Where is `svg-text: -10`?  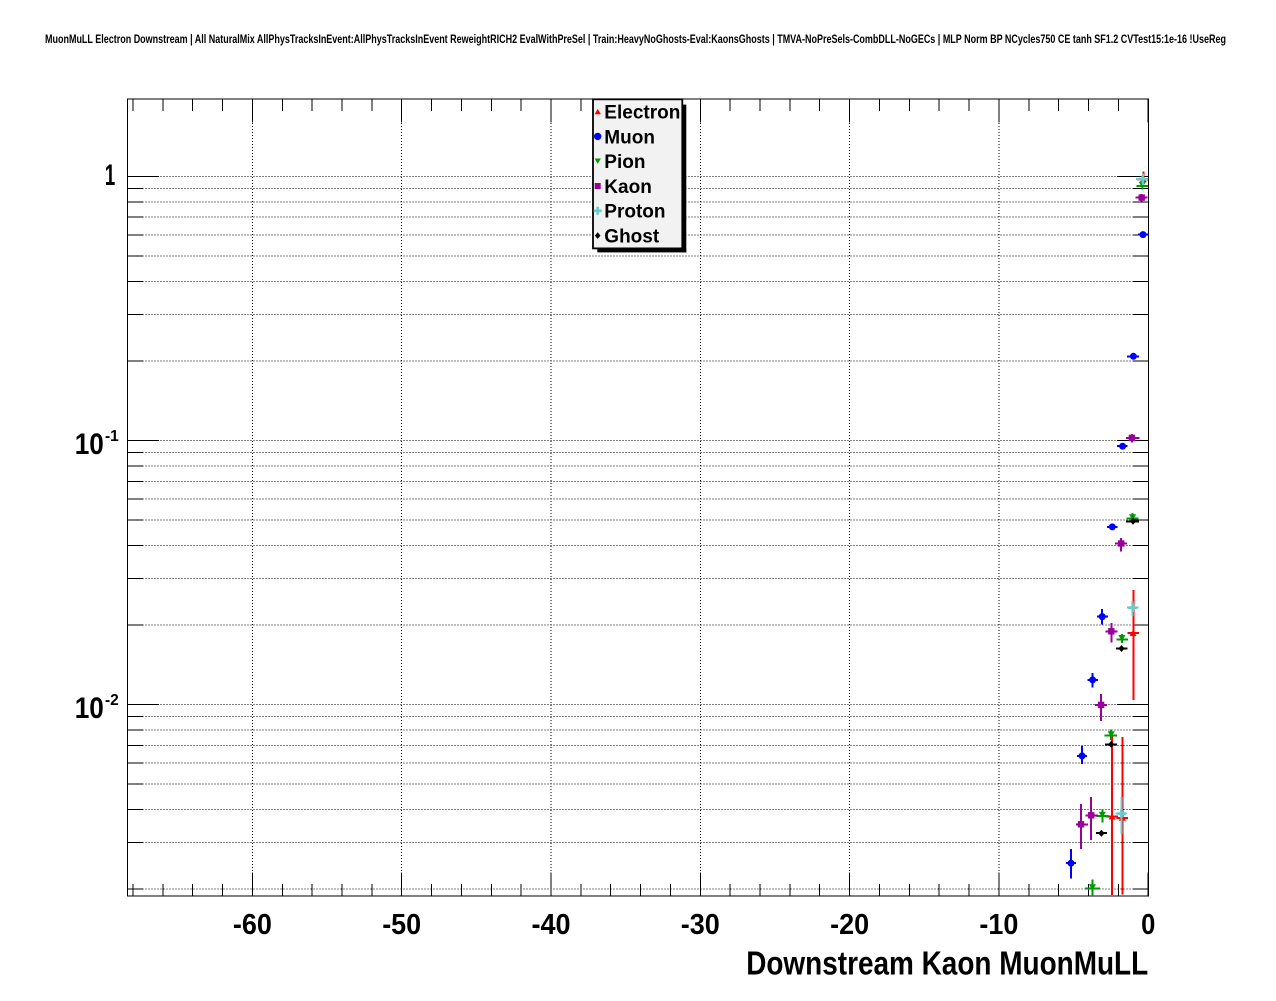 svg-text: -10 is located at coordinates (998, 925).